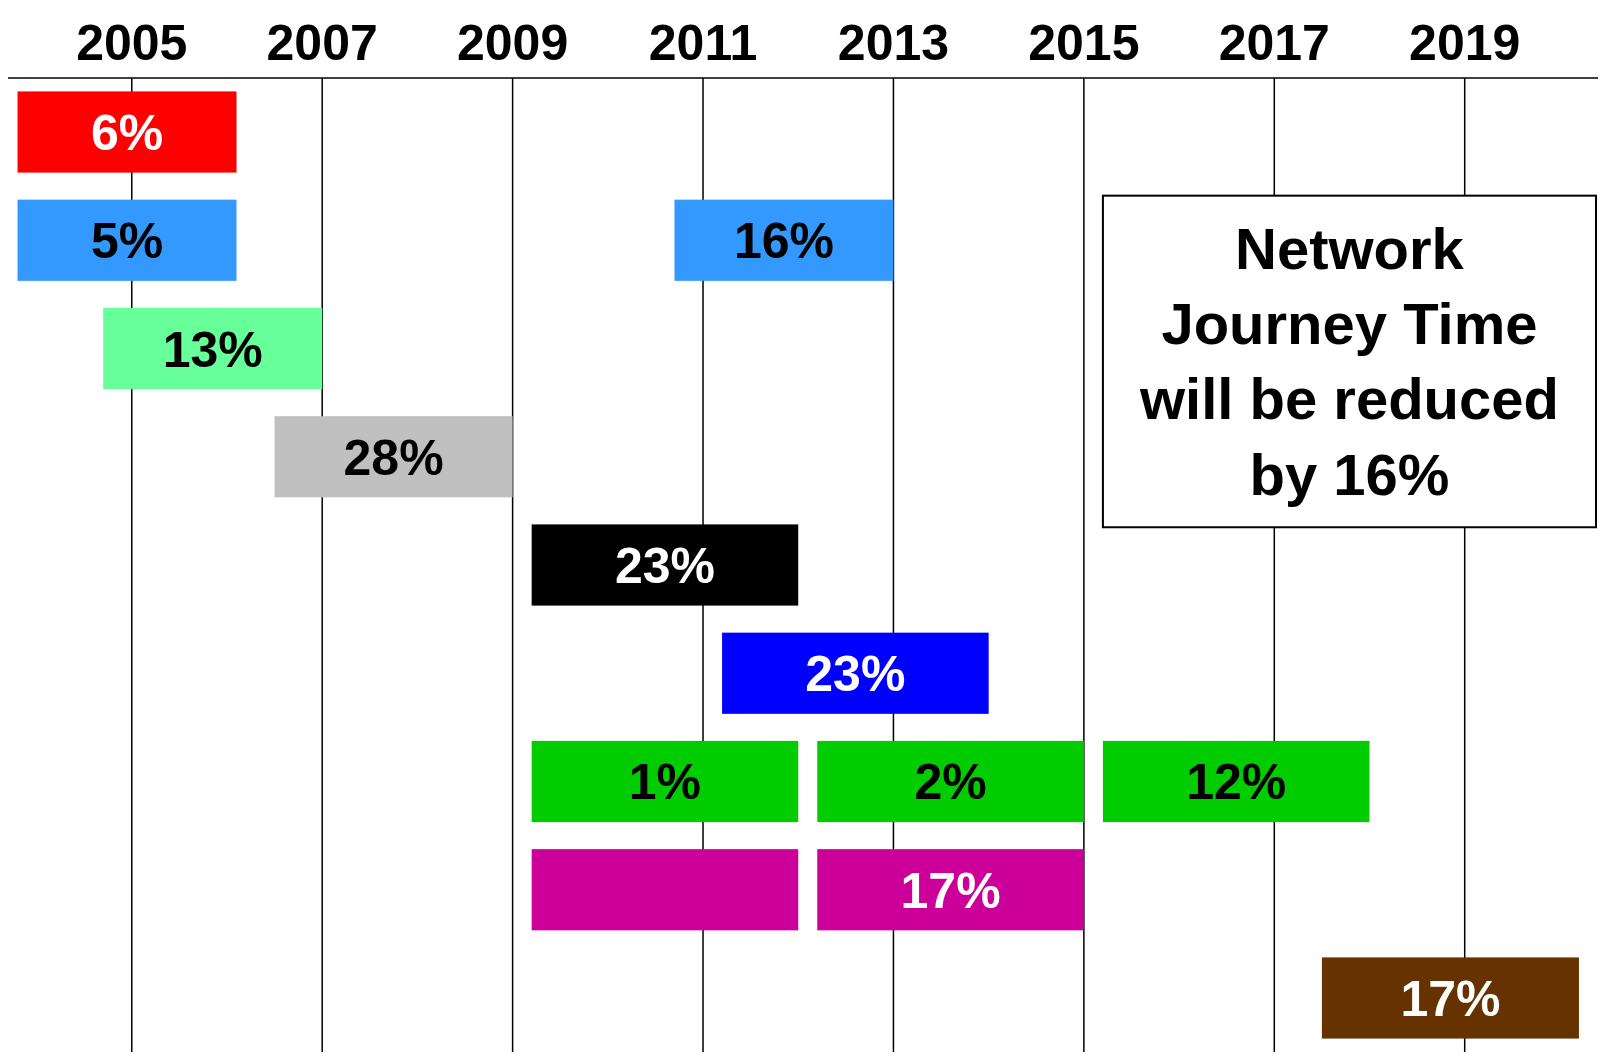  What do you see at coordinates (127, 133) in the screenshot?
I see `annotation: 6%` at bounding box center [127, 133].